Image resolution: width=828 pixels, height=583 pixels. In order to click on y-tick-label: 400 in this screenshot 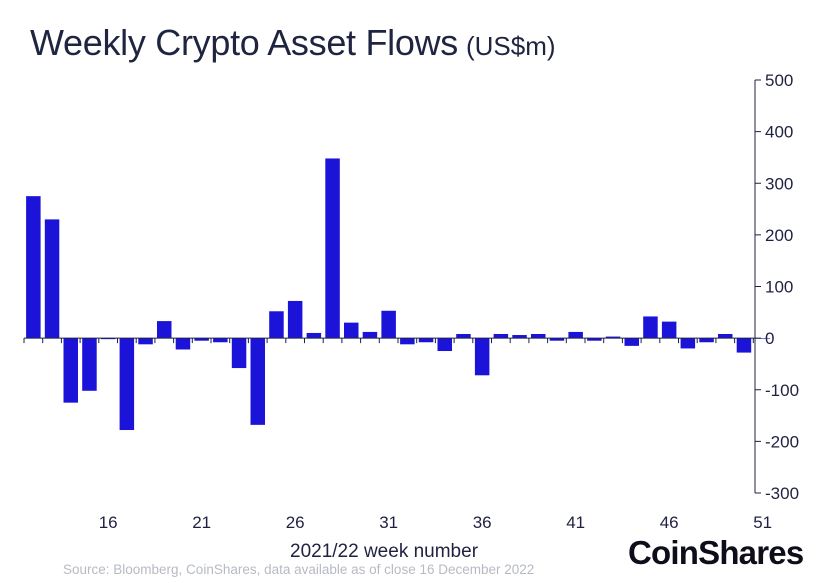, I will do `click(779, 132)`.